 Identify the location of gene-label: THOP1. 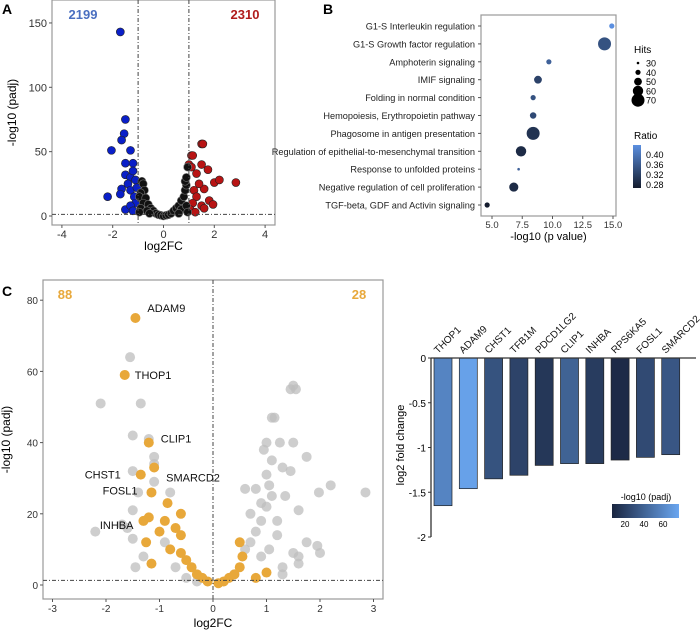
(153, 376).